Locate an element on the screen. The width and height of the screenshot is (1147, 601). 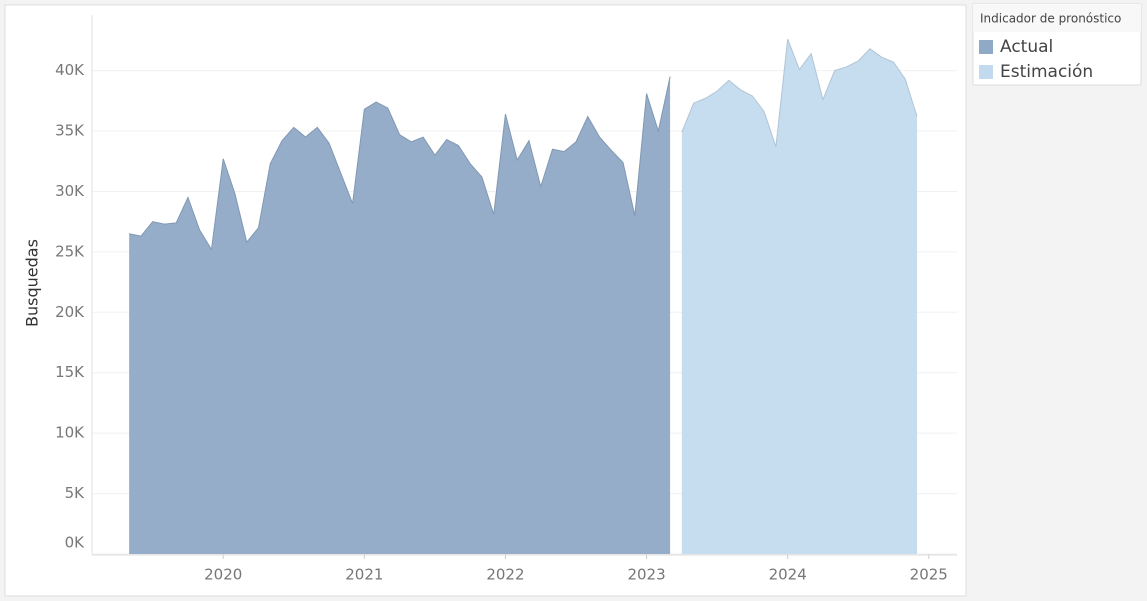
legend-title: Indicador de pronóstico is located at coordinates (1050, 19).